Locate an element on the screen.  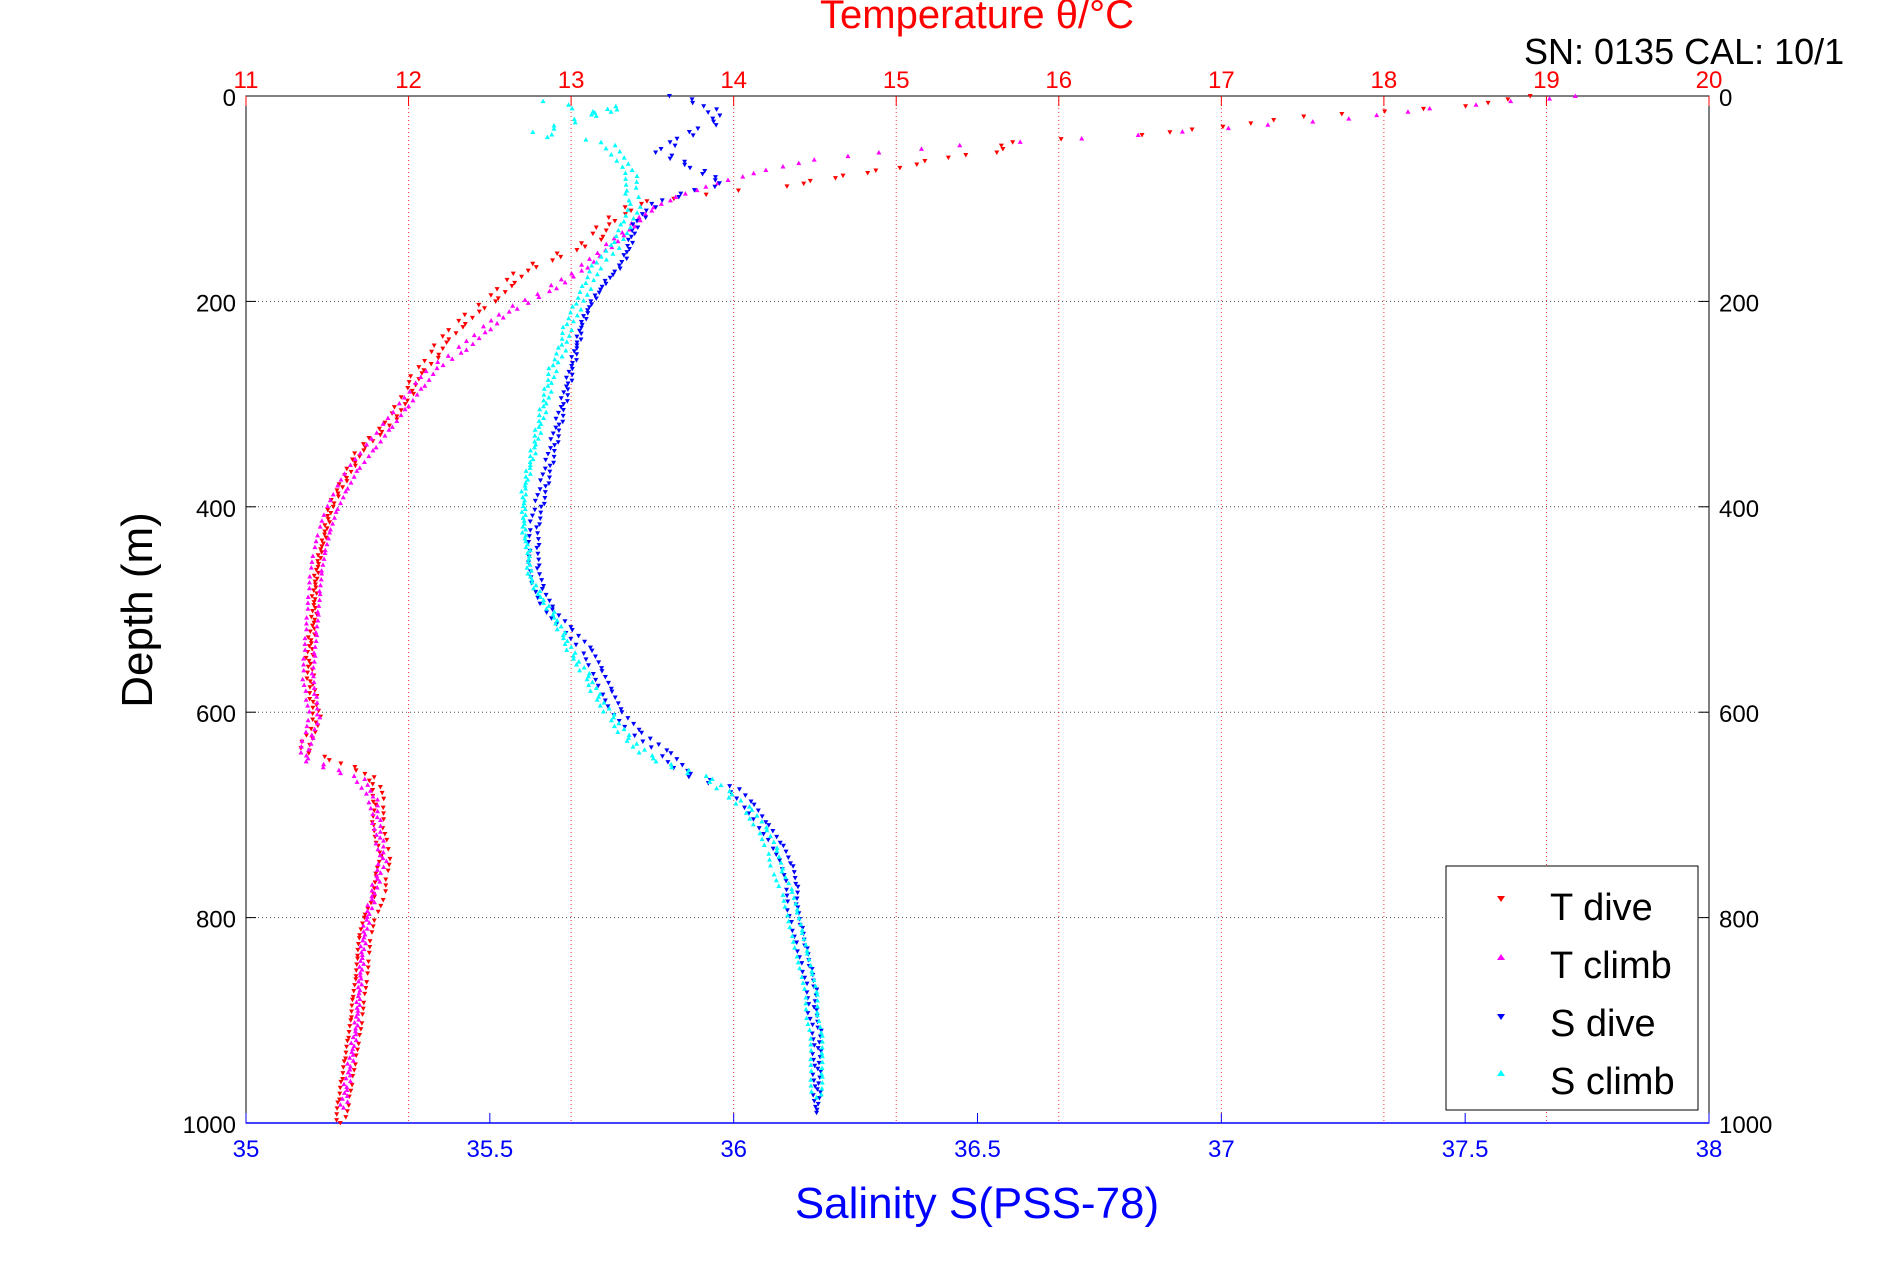
legend-label-t-climb: T climb is located at coordinates (1611, 966).